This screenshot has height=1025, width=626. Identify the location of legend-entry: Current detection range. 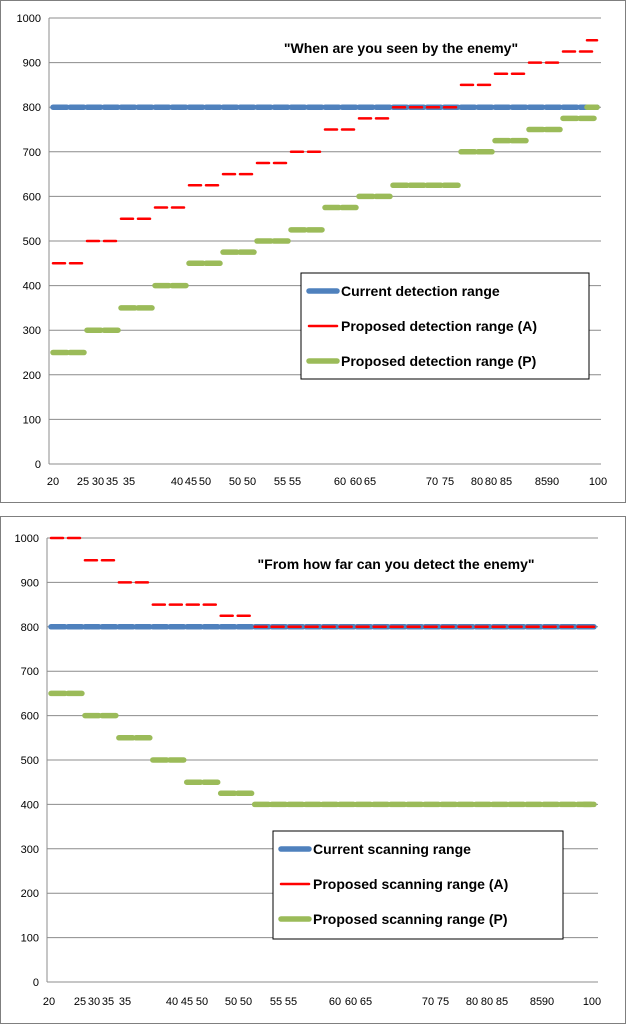
(420, 291).